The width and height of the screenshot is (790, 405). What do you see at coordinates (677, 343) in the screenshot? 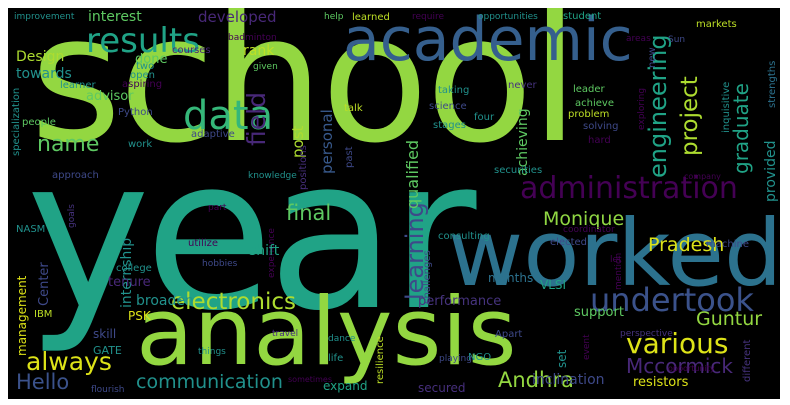
I see `word-various: various` at bounding box center [677, 343].